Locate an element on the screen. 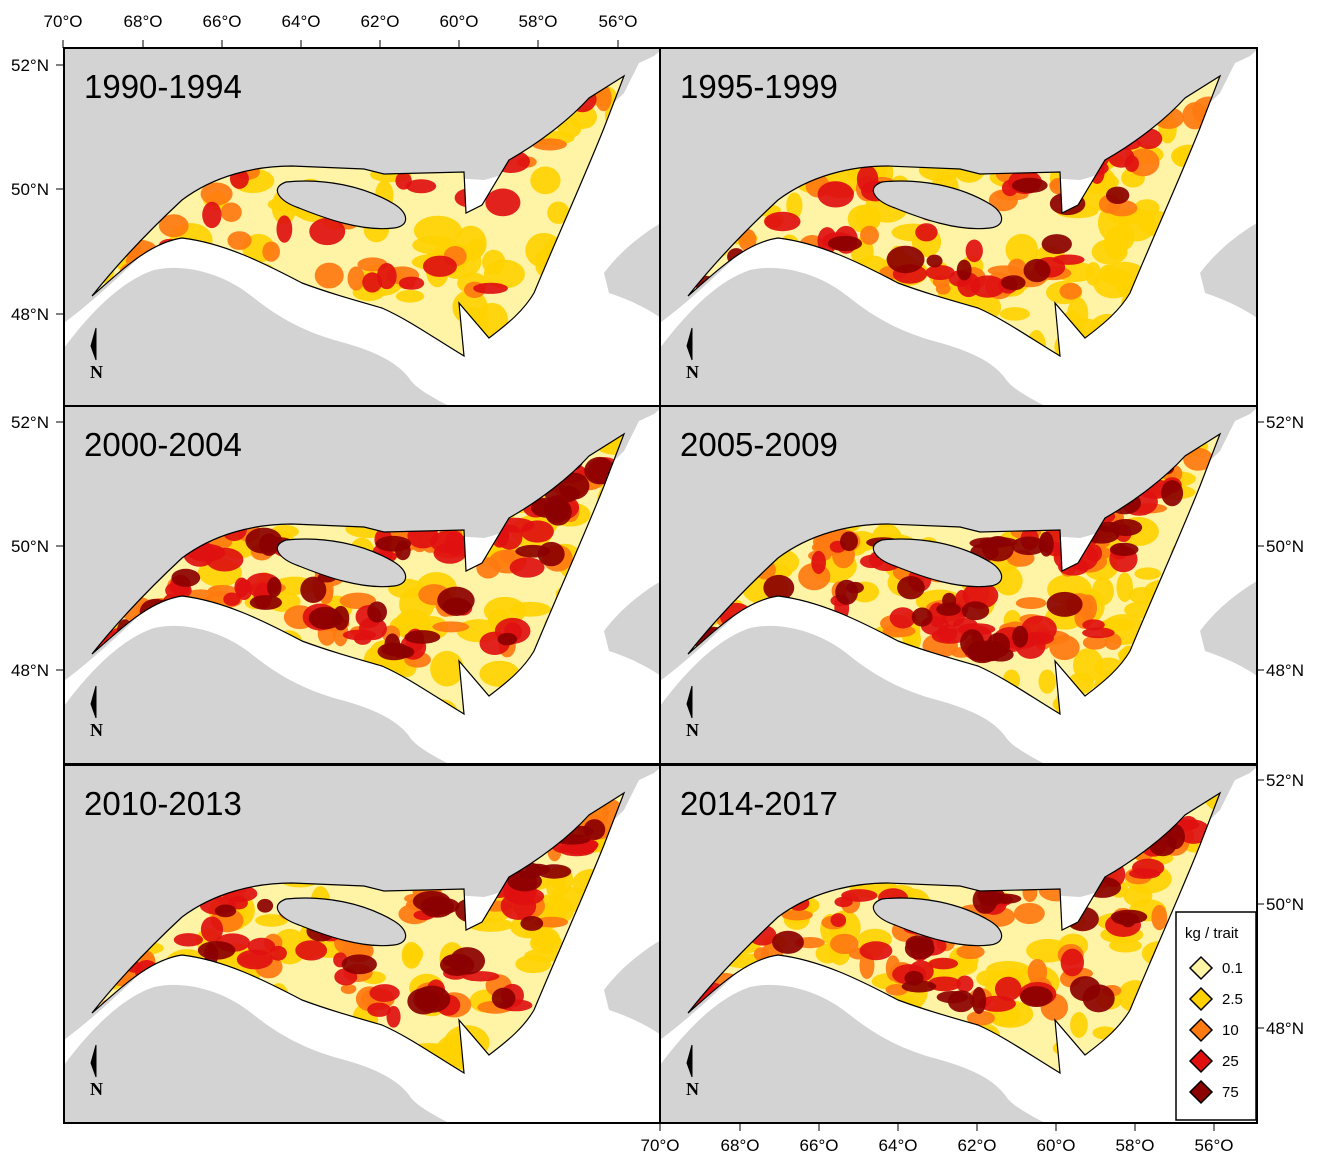 The height and width of the screenshot is (1172, 1320). map-panel: N 2000-2004 is located at coordinates (362, 585).